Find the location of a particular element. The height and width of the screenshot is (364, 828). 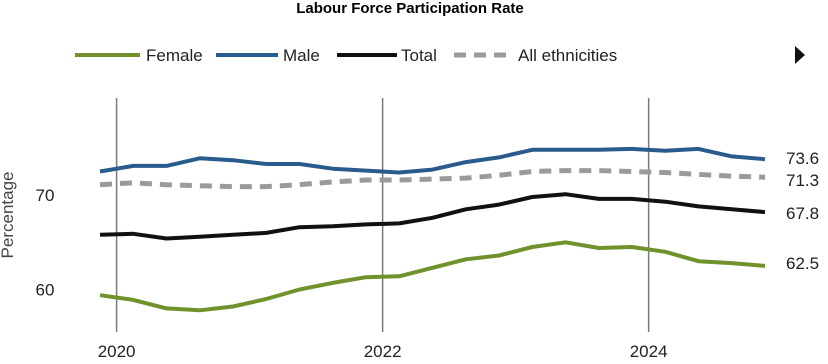

chart-title: Labour Force Participation Rate is located at coordinates (410, 8).